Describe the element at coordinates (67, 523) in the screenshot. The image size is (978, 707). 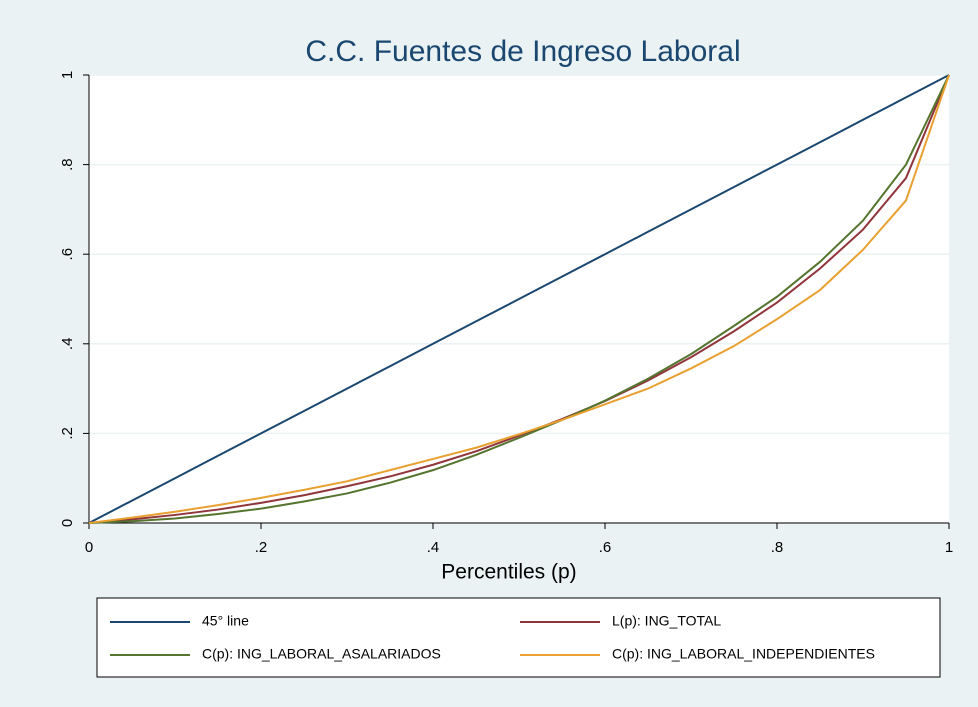
I see `y-tick-label: 0` at that location.